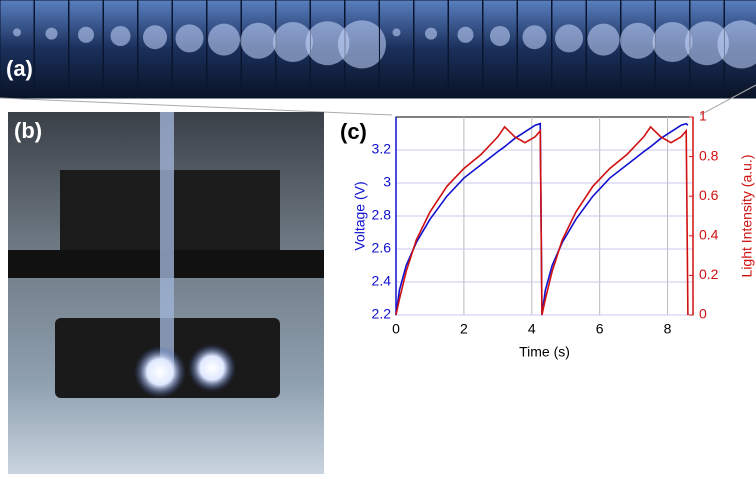 The width and height of the screenshot is (756, 479). Describe the element at coordinates (396, 329) in the screenshot. I see `x-tick-label: 0` at that location.